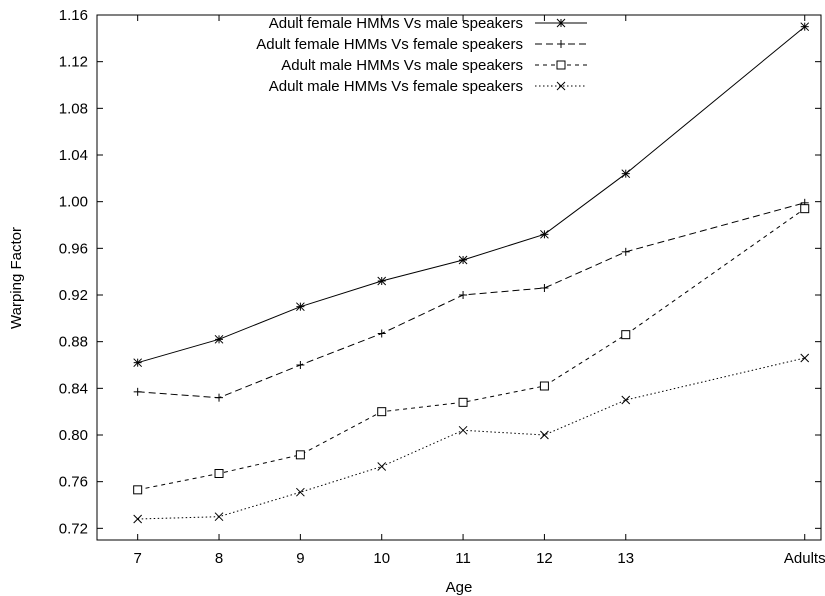 This screenshot has width=825, height=596. Describe the element at coordinates (73, 342) in the screenshot. I see `y-tick-label: 0.88` at that location.